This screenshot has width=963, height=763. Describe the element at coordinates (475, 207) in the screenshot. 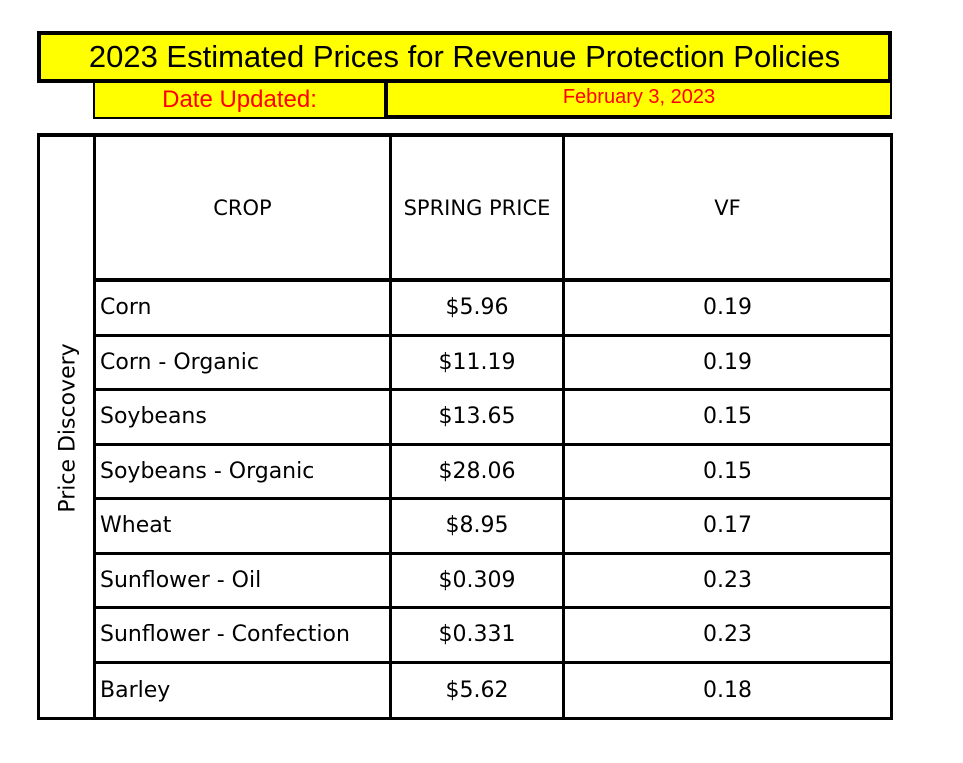

I see `header-spring-price: SPRING PRICE` at that location.